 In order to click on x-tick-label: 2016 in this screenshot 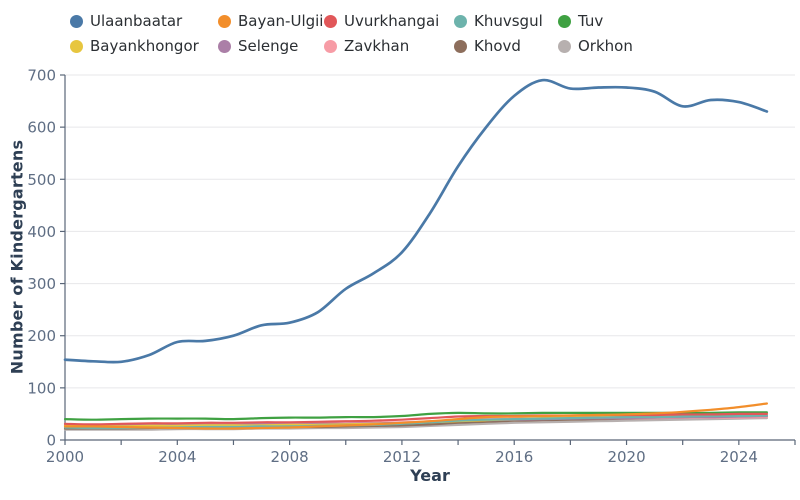, I will do `click(514, 457)`.